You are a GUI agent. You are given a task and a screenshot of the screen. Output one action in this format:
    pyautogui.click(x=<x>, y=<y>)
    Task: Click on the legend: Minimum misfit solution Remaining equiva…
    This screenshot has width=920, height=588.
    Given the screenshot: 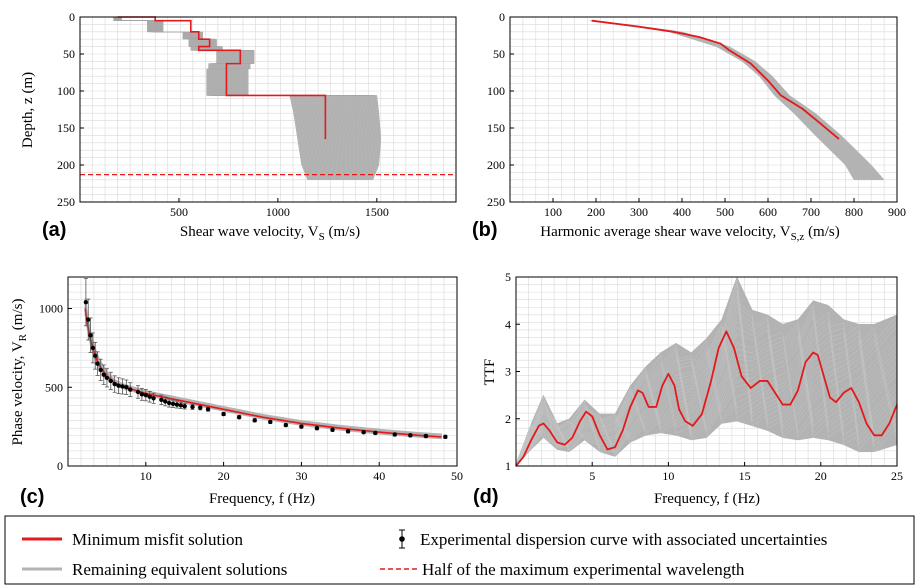 What is the action you would take?
    pyautogui.click(x=459, y=550)
    